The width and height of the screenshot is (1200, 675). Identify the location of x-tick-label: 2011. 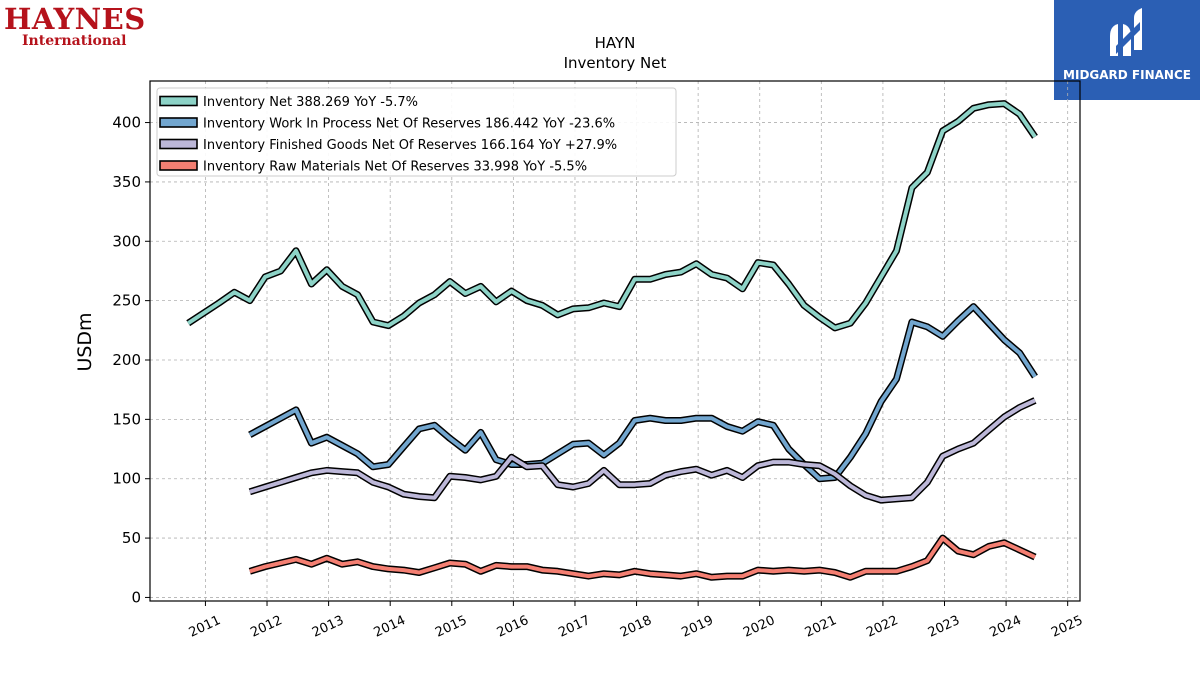
(205, 627).